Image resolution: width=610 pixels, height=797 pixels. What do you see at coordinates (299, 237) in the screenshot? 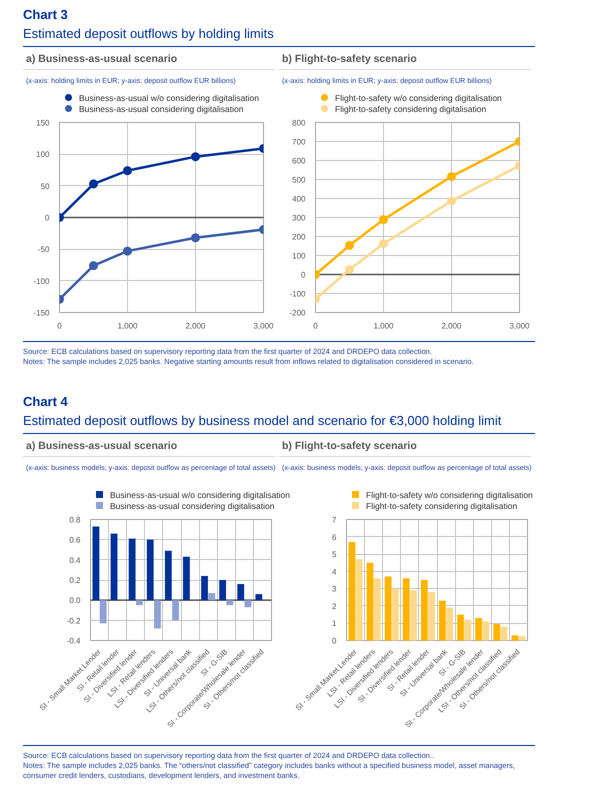
I see `y-tick-label: 200` at bounding box center [299, 237].